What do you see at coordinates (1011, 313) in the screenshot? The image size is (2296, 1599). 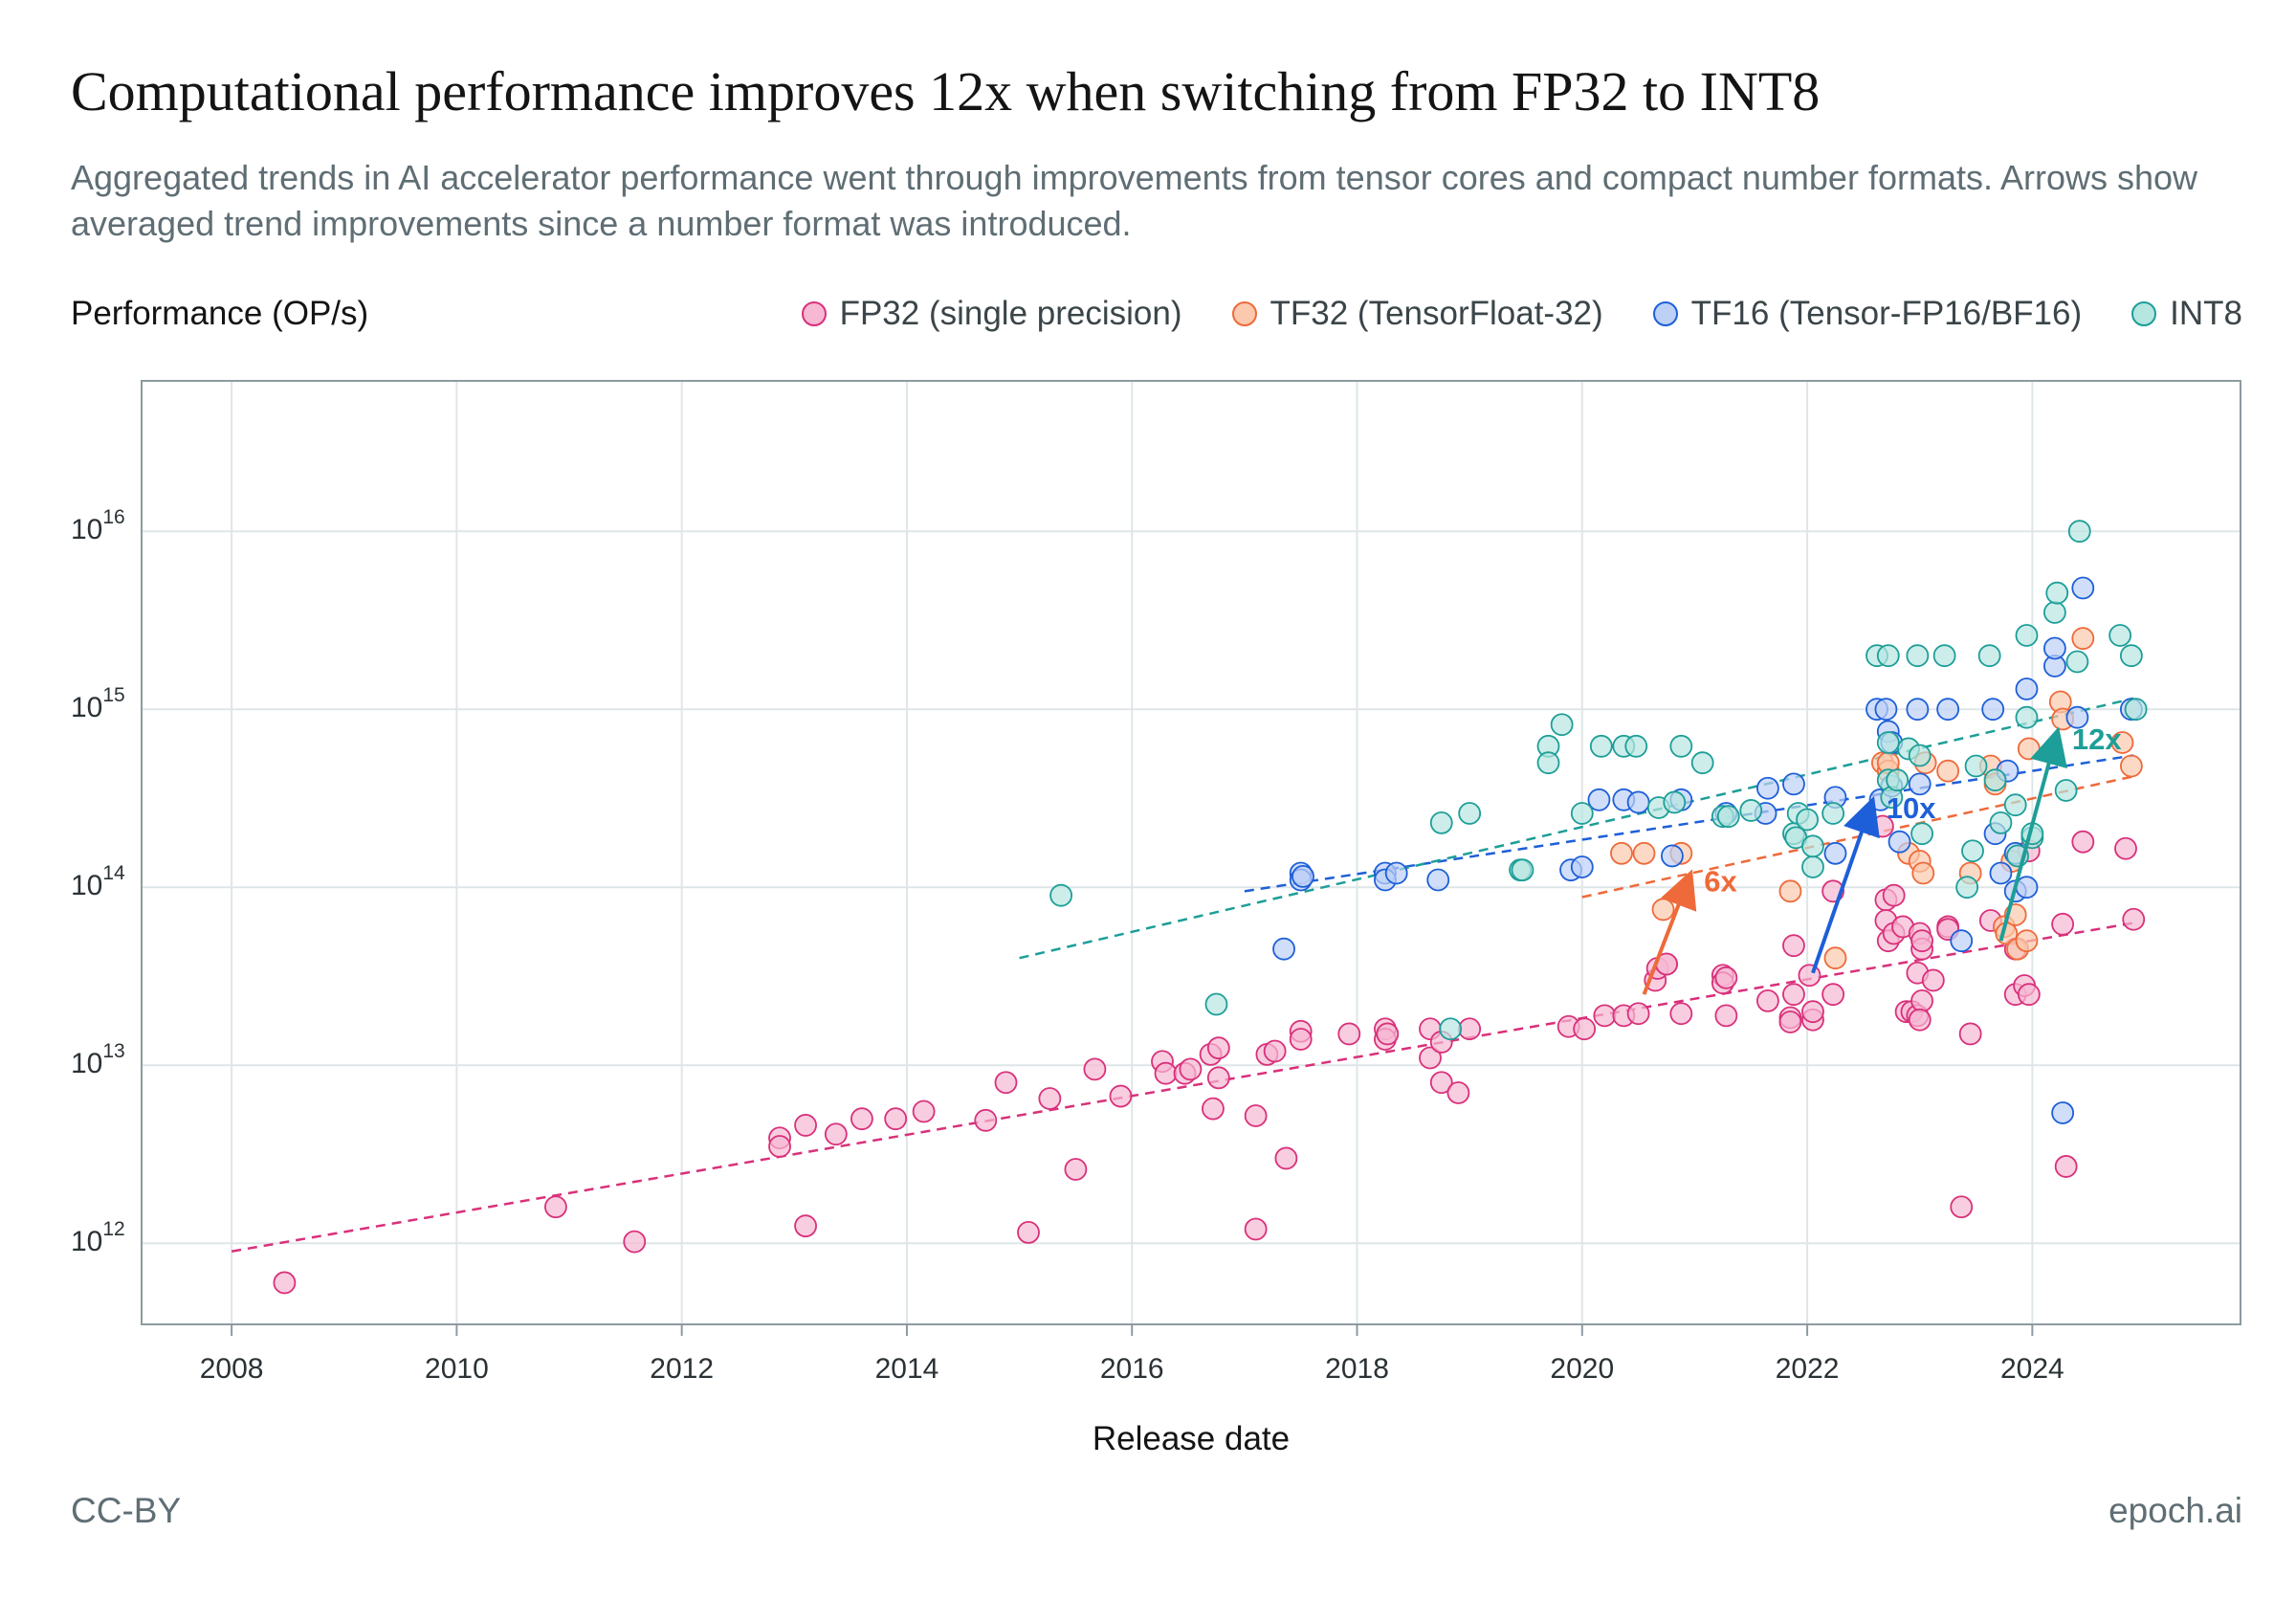 I see `legend-label-fp32: FP32 (single precision)` at bounding box center [1011, 313].